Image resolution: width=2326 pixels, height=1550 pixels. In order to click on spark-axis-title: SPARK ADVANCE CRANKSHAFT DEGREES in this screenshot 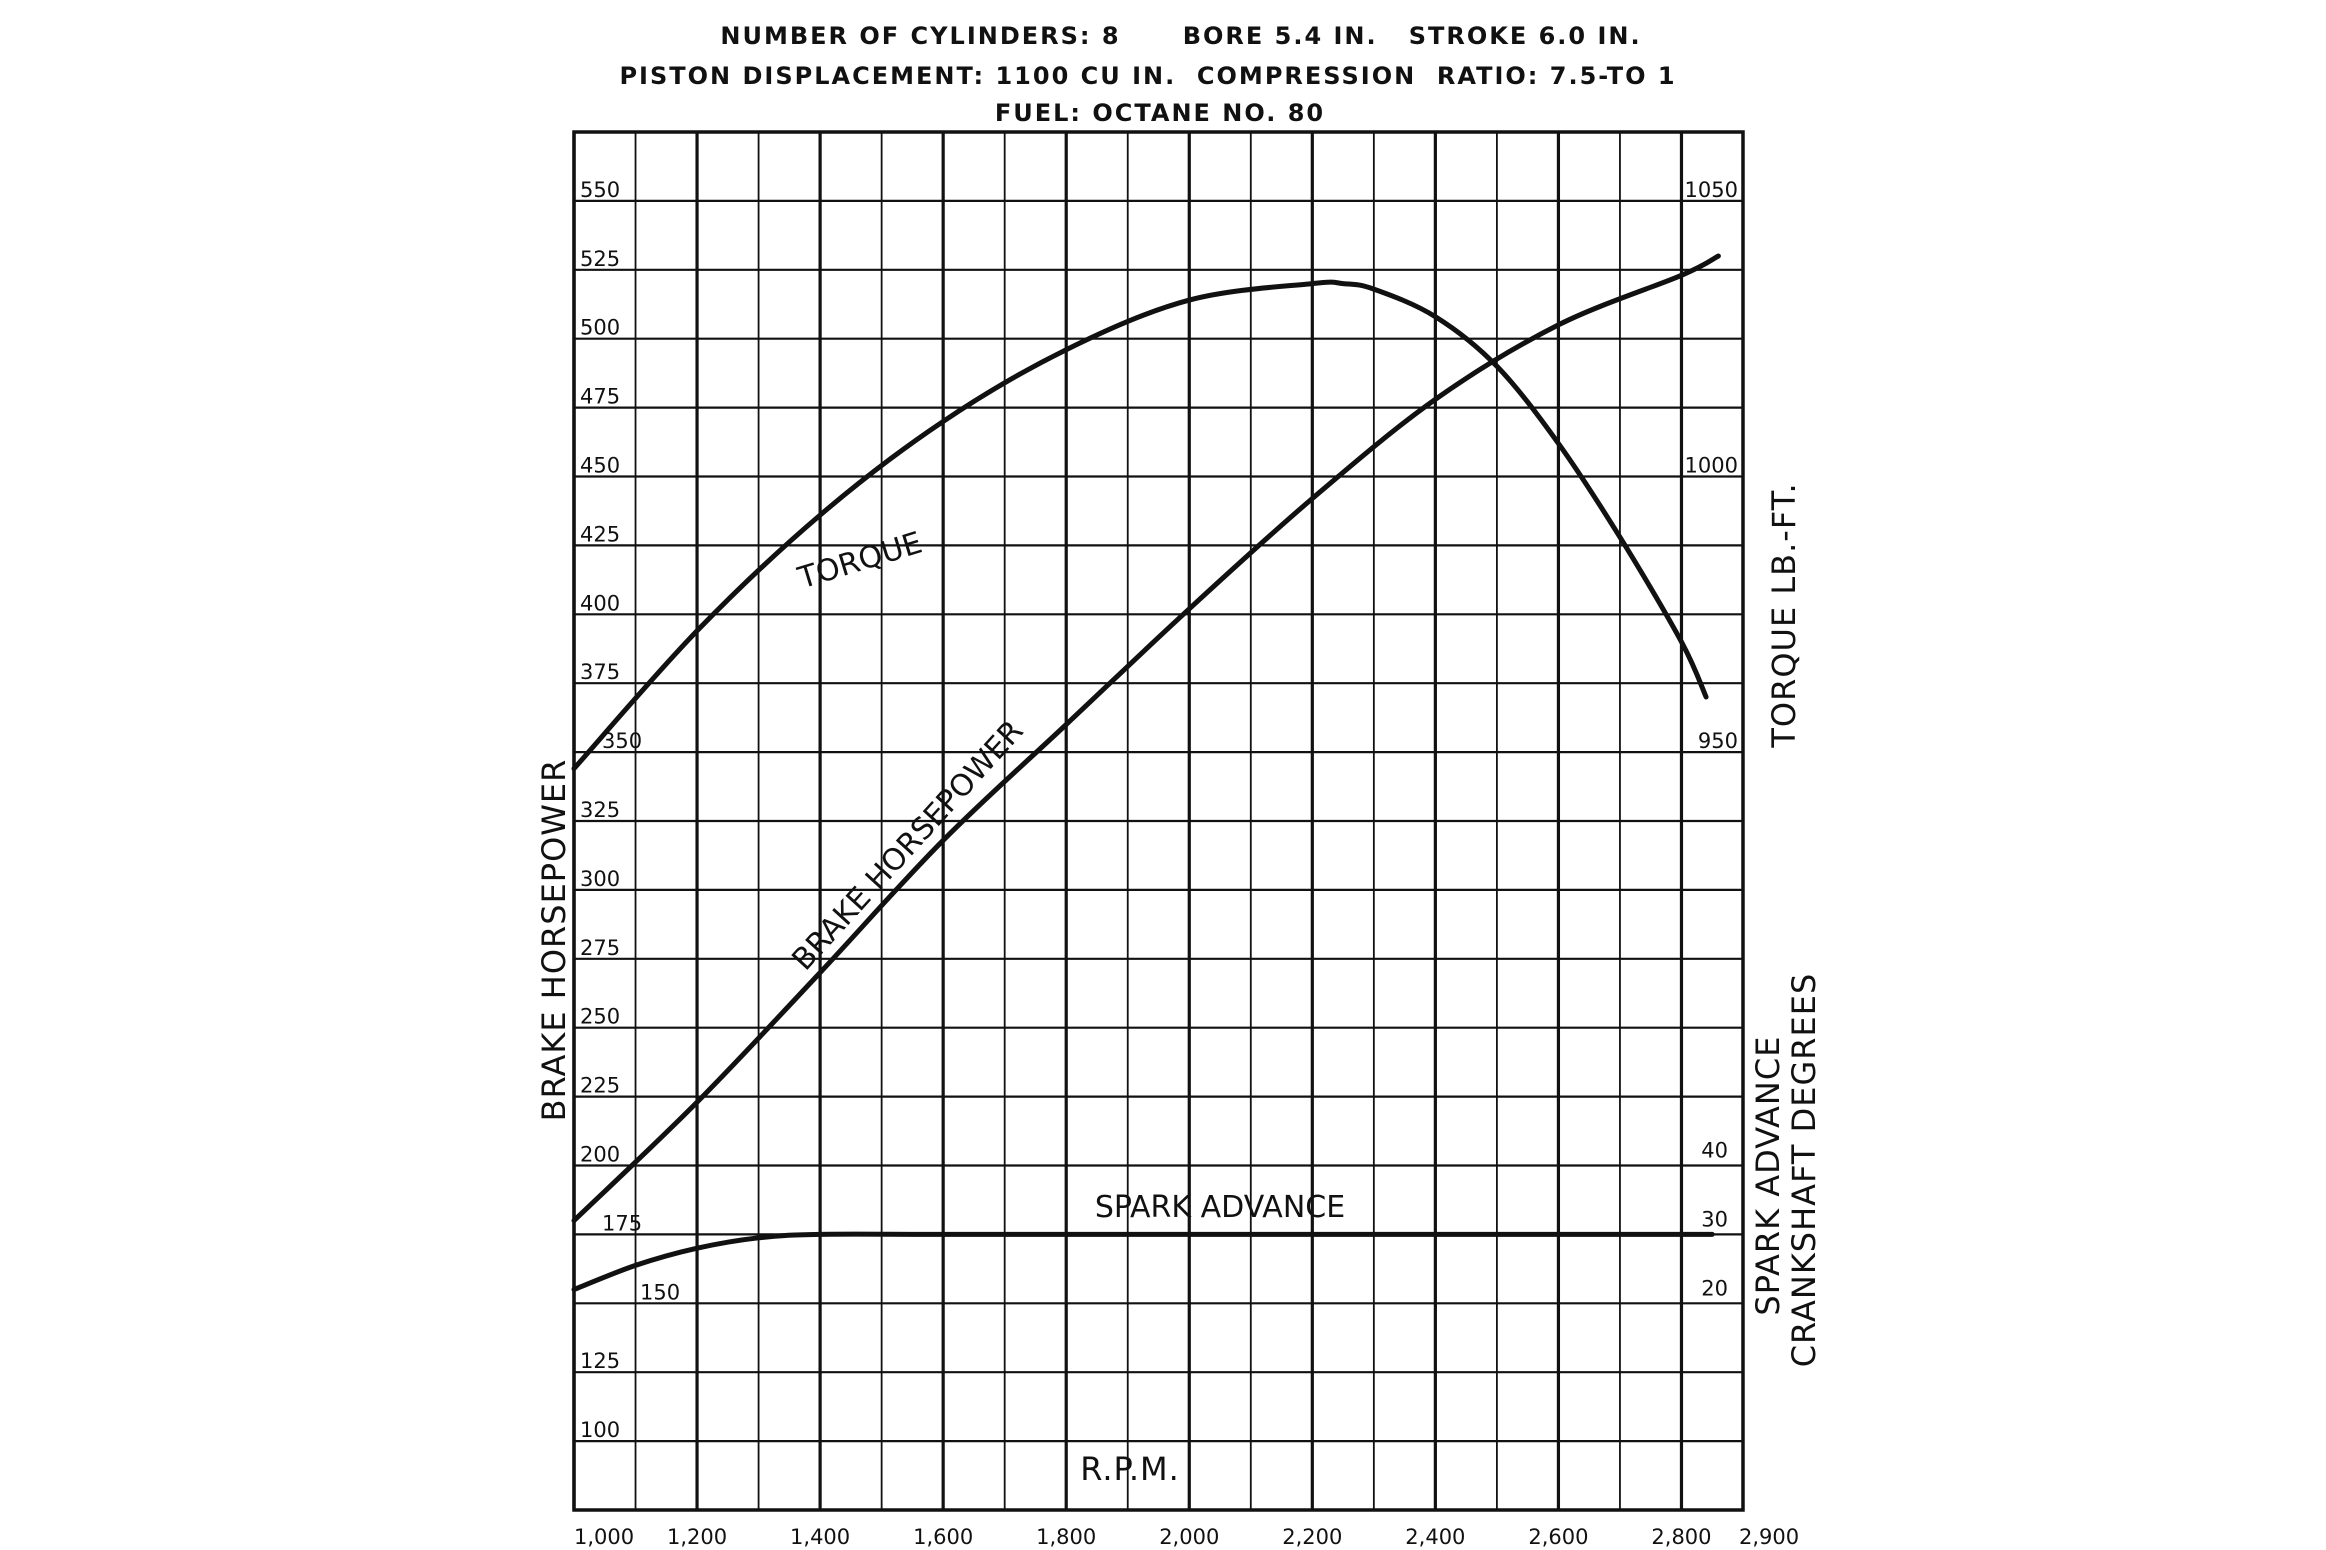, I will do `click(1786, 1170)`.